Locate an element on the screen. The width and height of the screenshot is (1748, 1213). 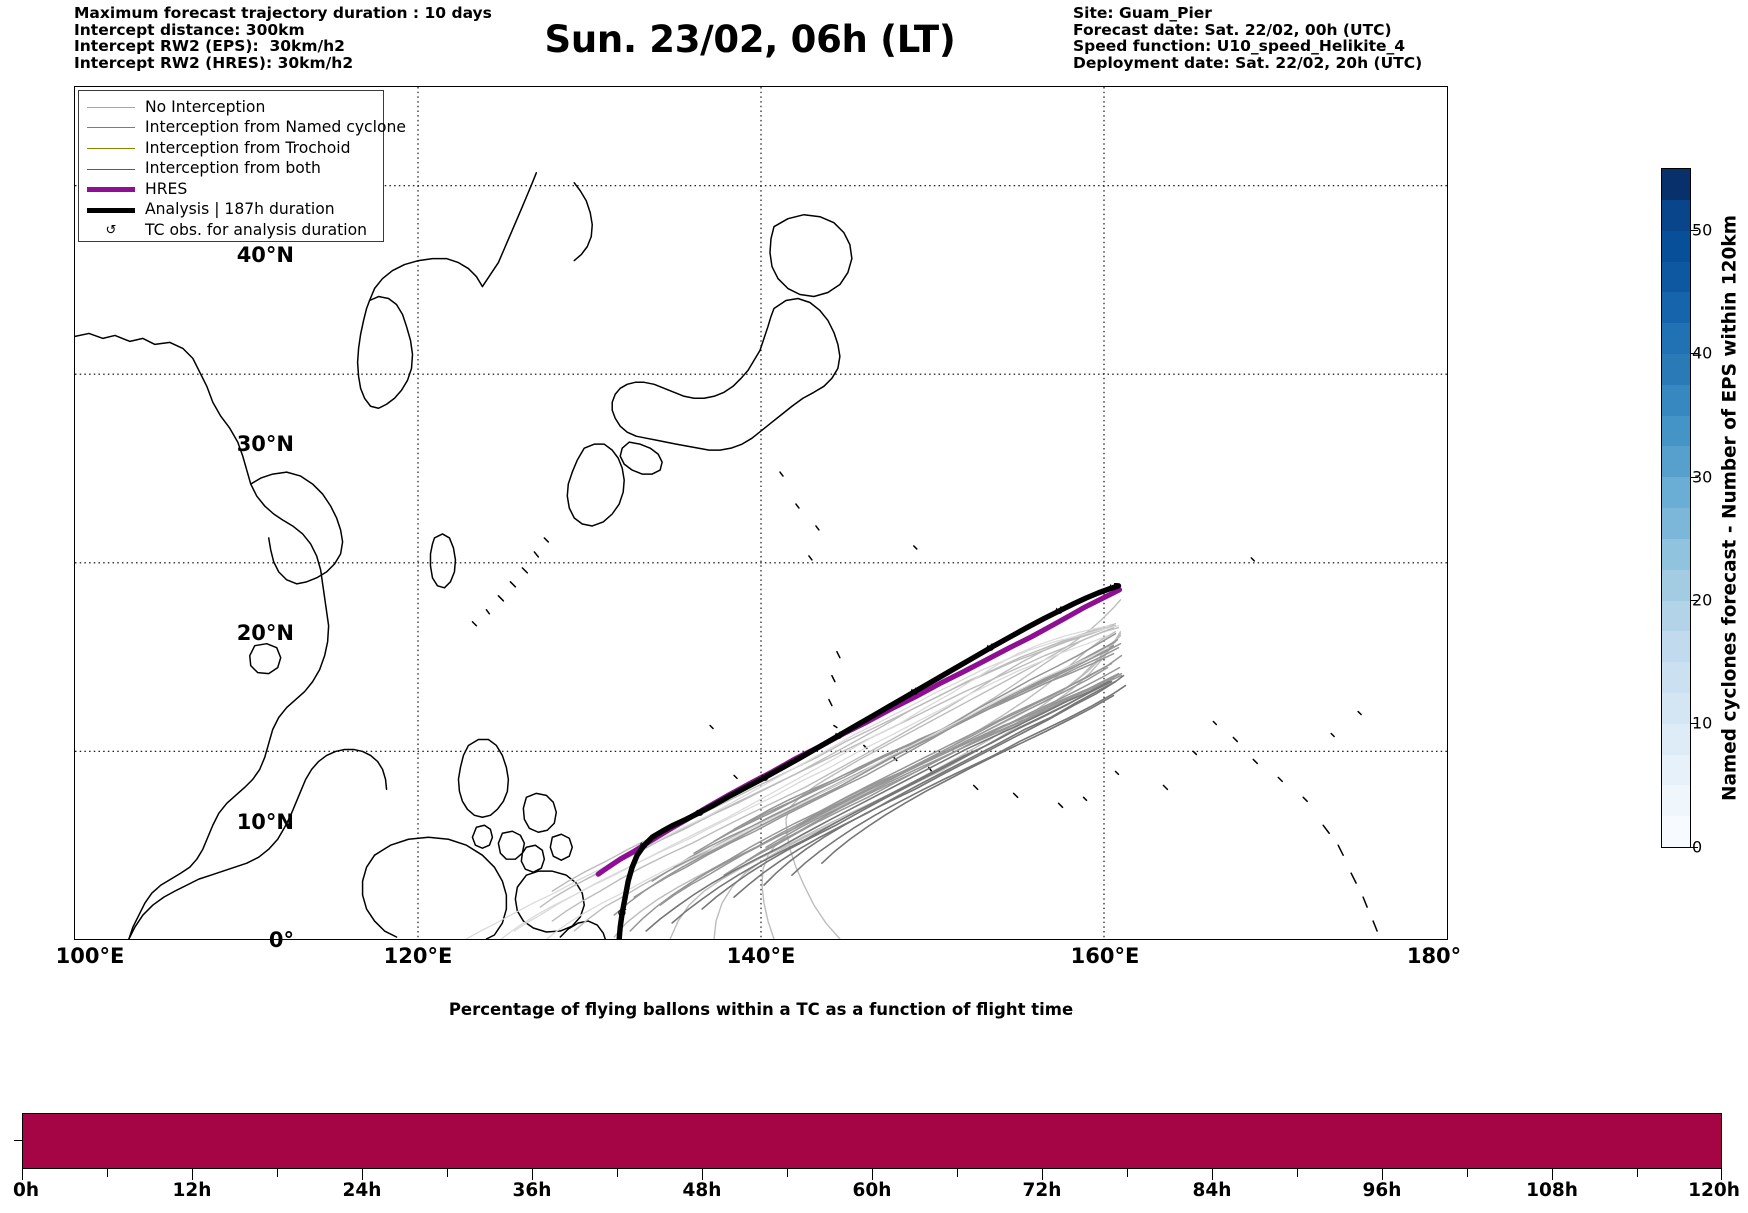
legend-label: HRES is located at coordinates (166, 188).